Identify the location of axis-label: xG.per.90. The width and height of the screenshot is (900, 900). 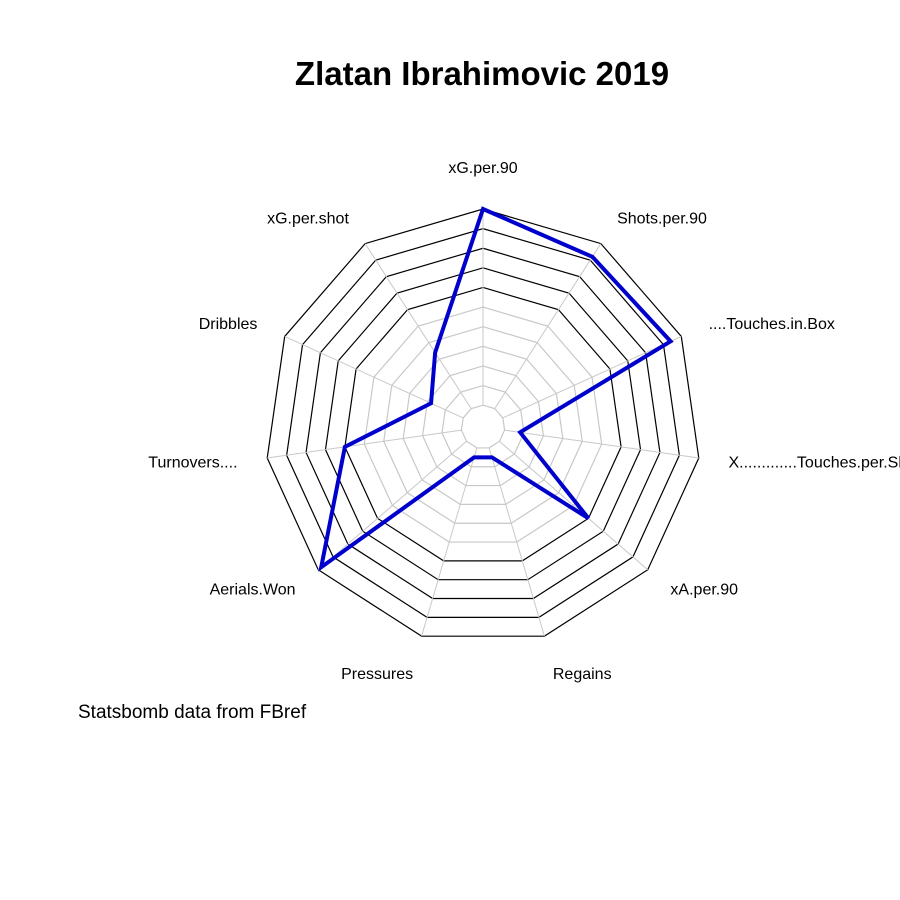
(482, 168).